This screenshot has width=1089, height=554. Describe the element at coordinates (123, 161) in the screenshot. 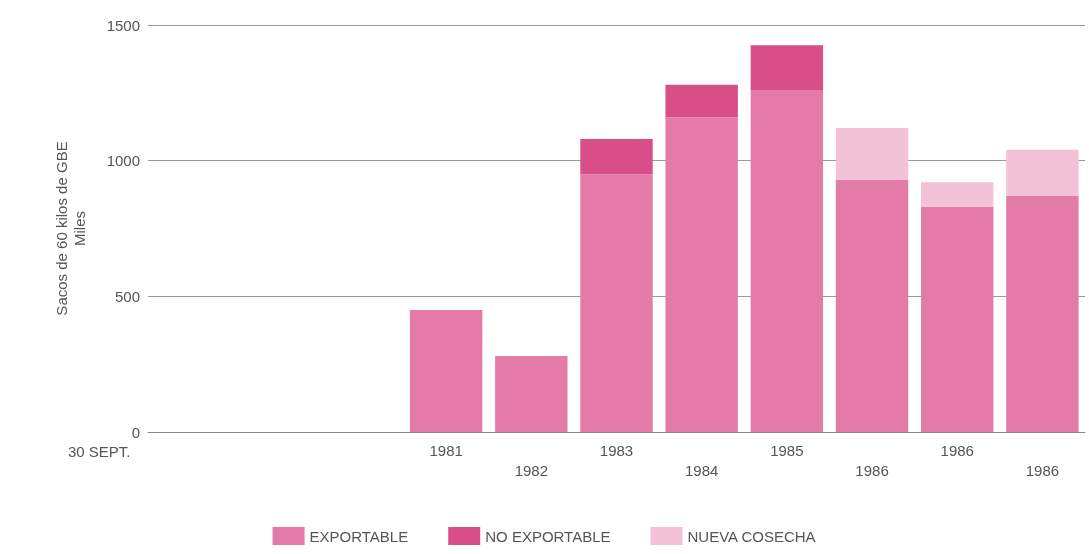

I see `y-tick-label: 1000` at that location.